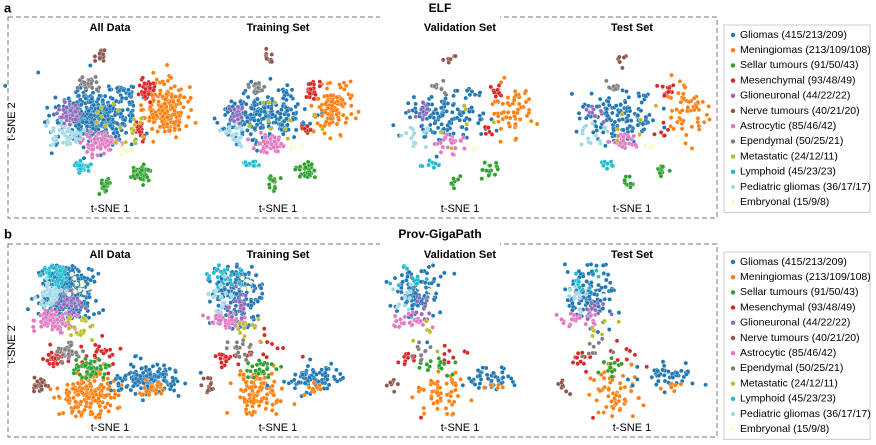 Image resolution: width=876 pixels, height=445 pixels. Describe the element at coordinates (8, 7) in the screenshot. I see `panel-label: a` at that location.